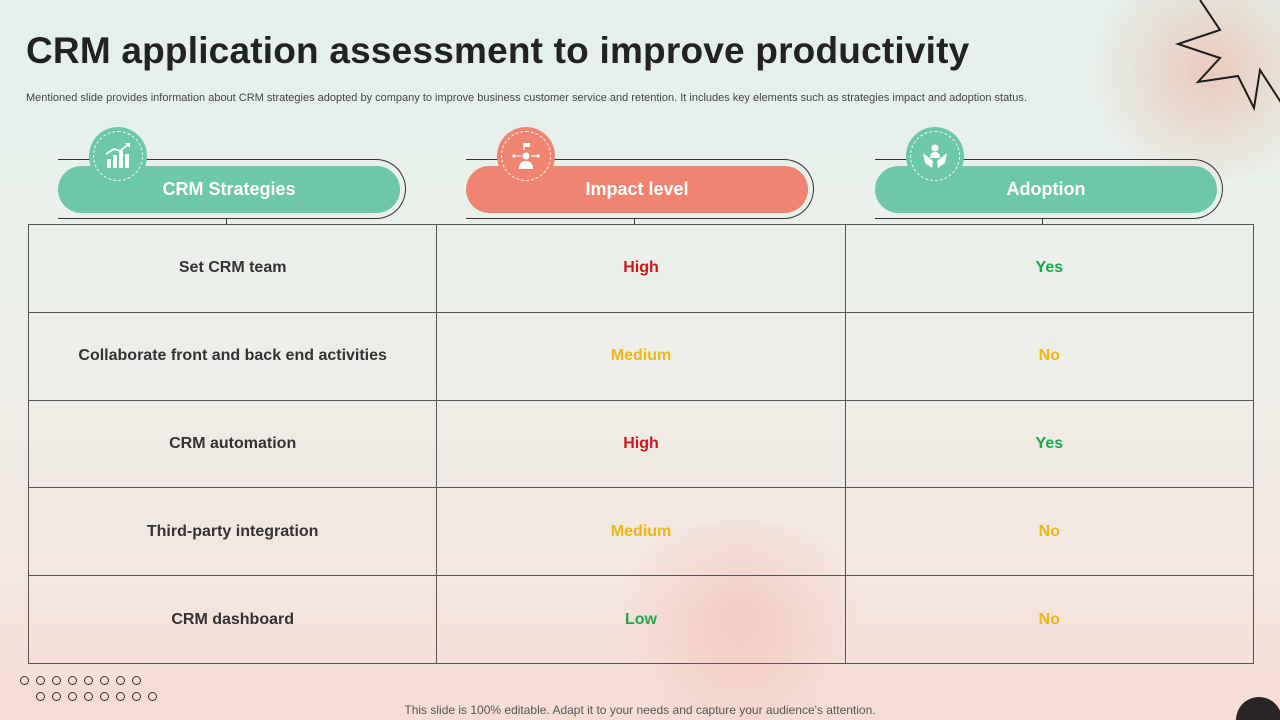 The width and height of the screenshot is (1280, 720). What do you see at coordinates (1227, 56) in the screenshot?
I see `star-decoration-icon` at bounding box center [1227, 56].